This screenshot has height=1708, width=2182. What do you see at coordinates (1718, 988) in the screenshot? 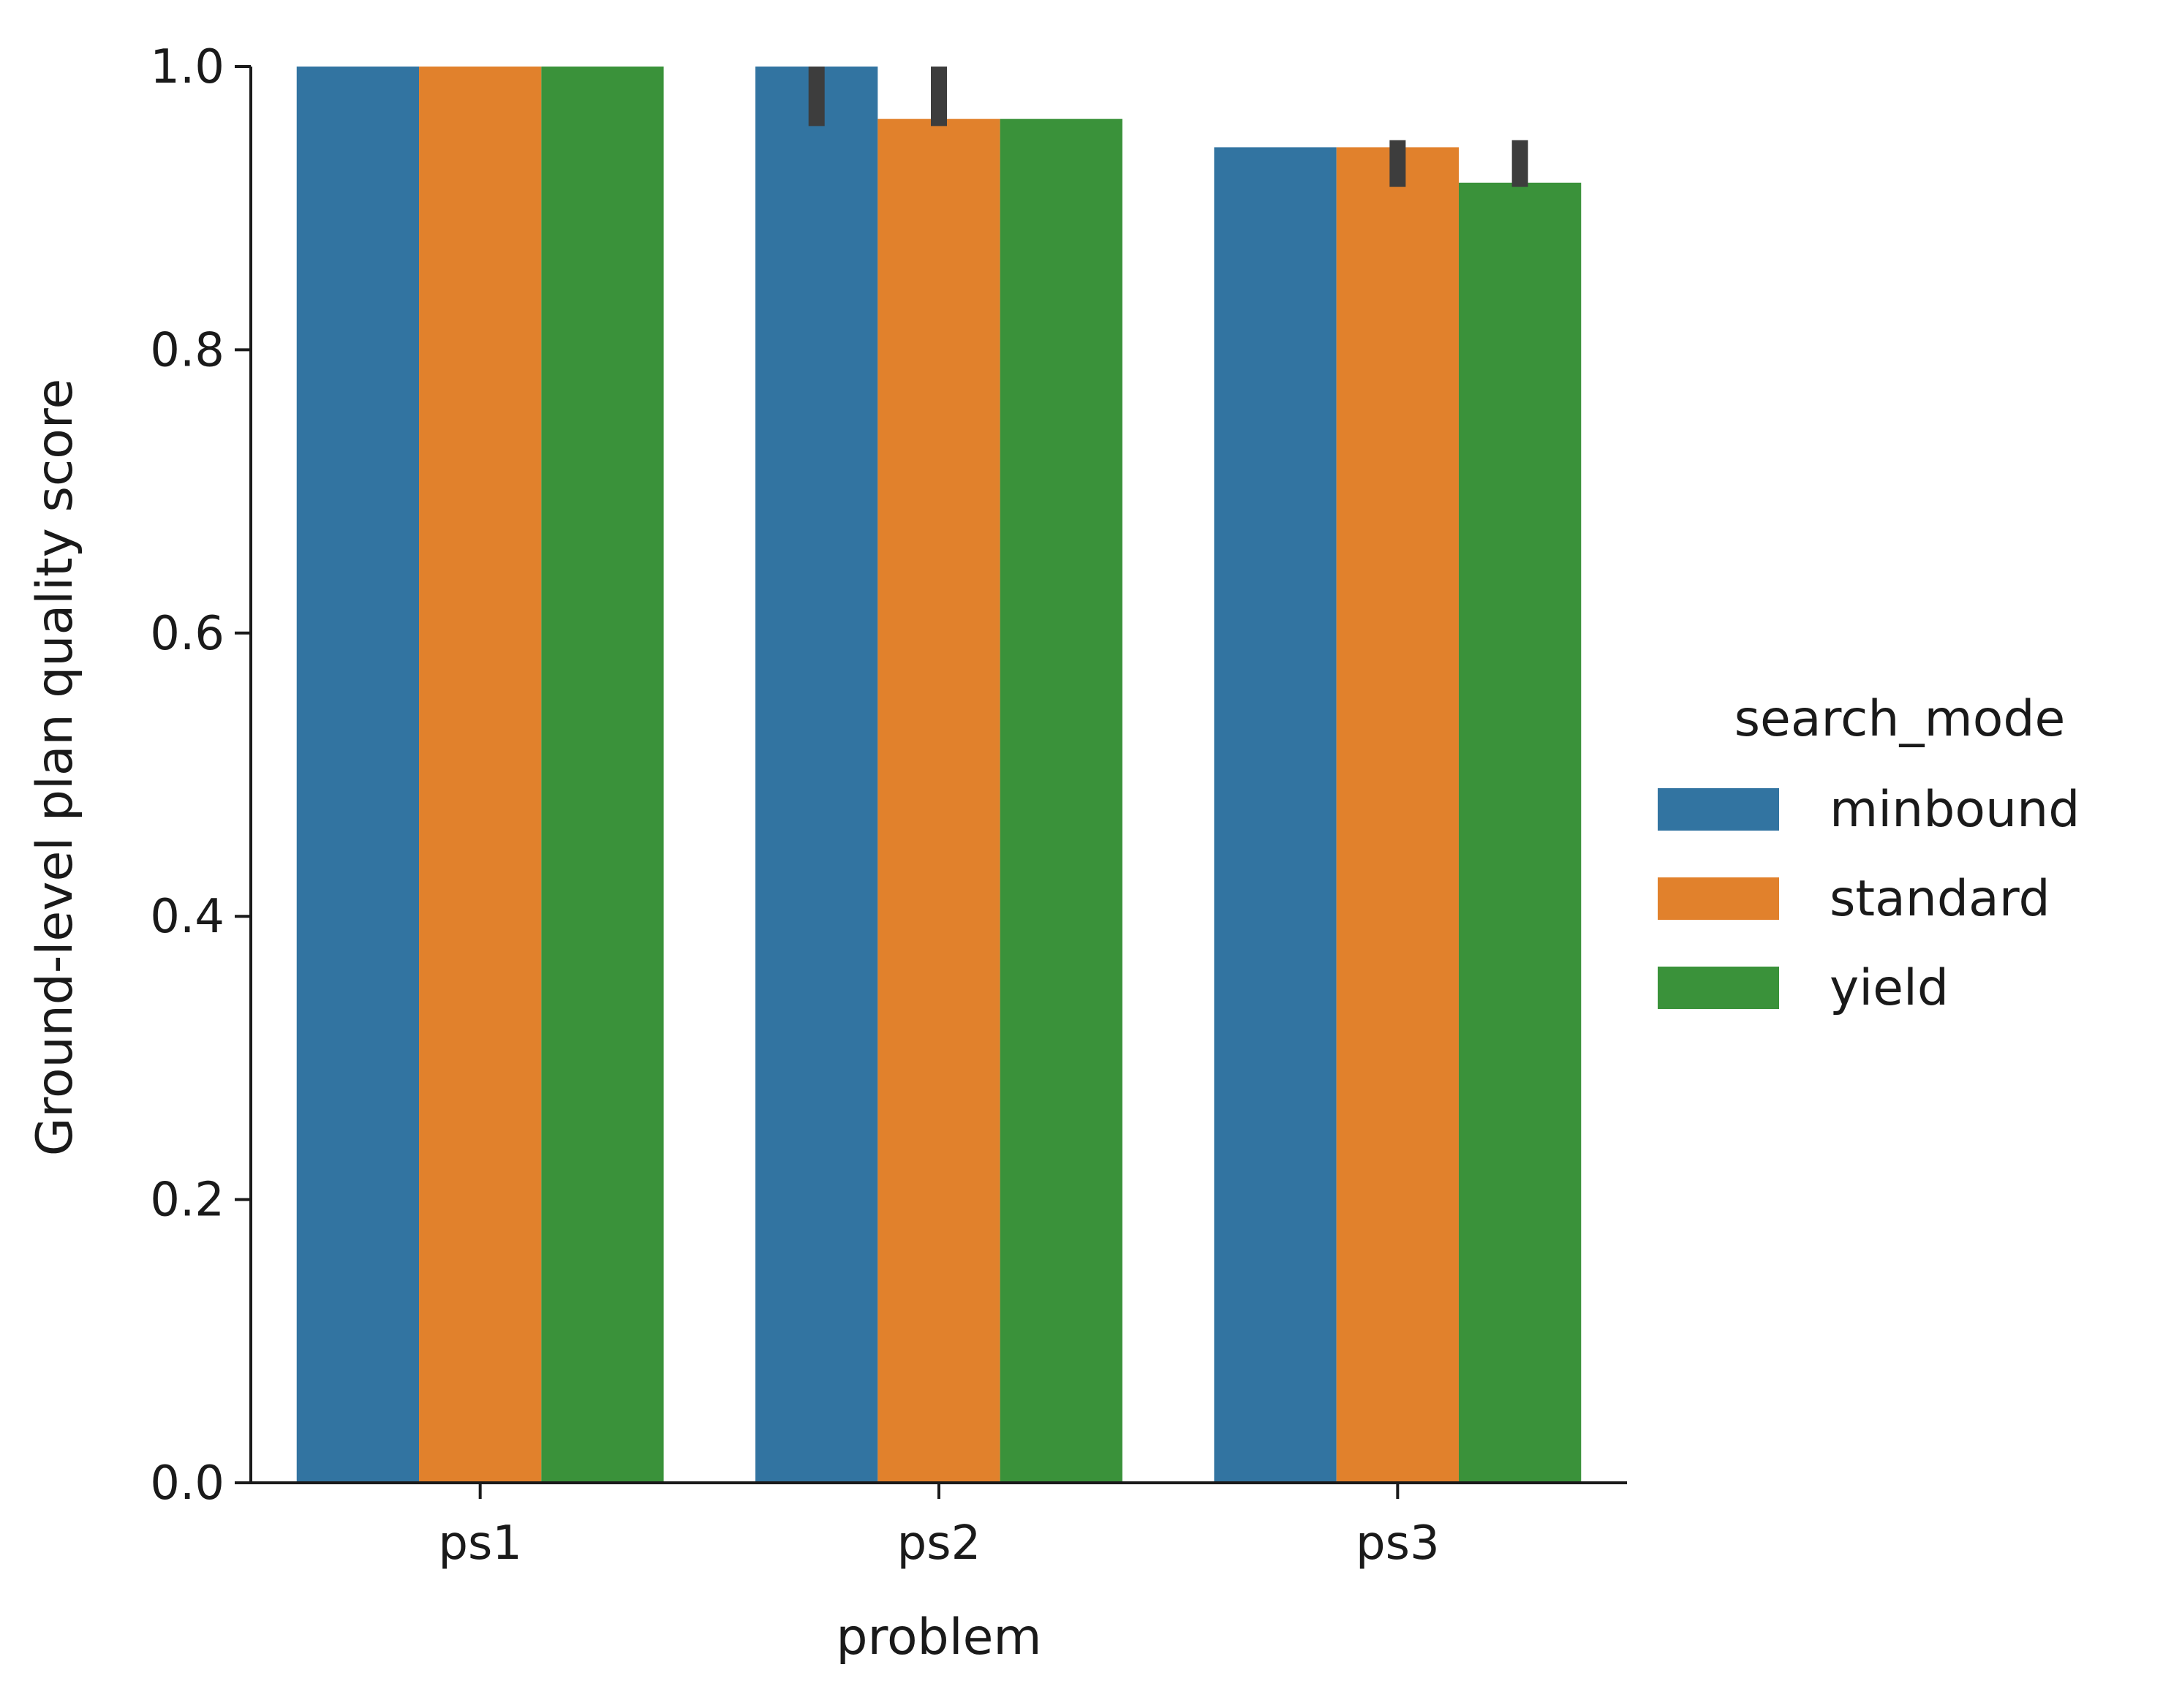
I see `legend-swatch-yield` at bounding box center [1718, 988].